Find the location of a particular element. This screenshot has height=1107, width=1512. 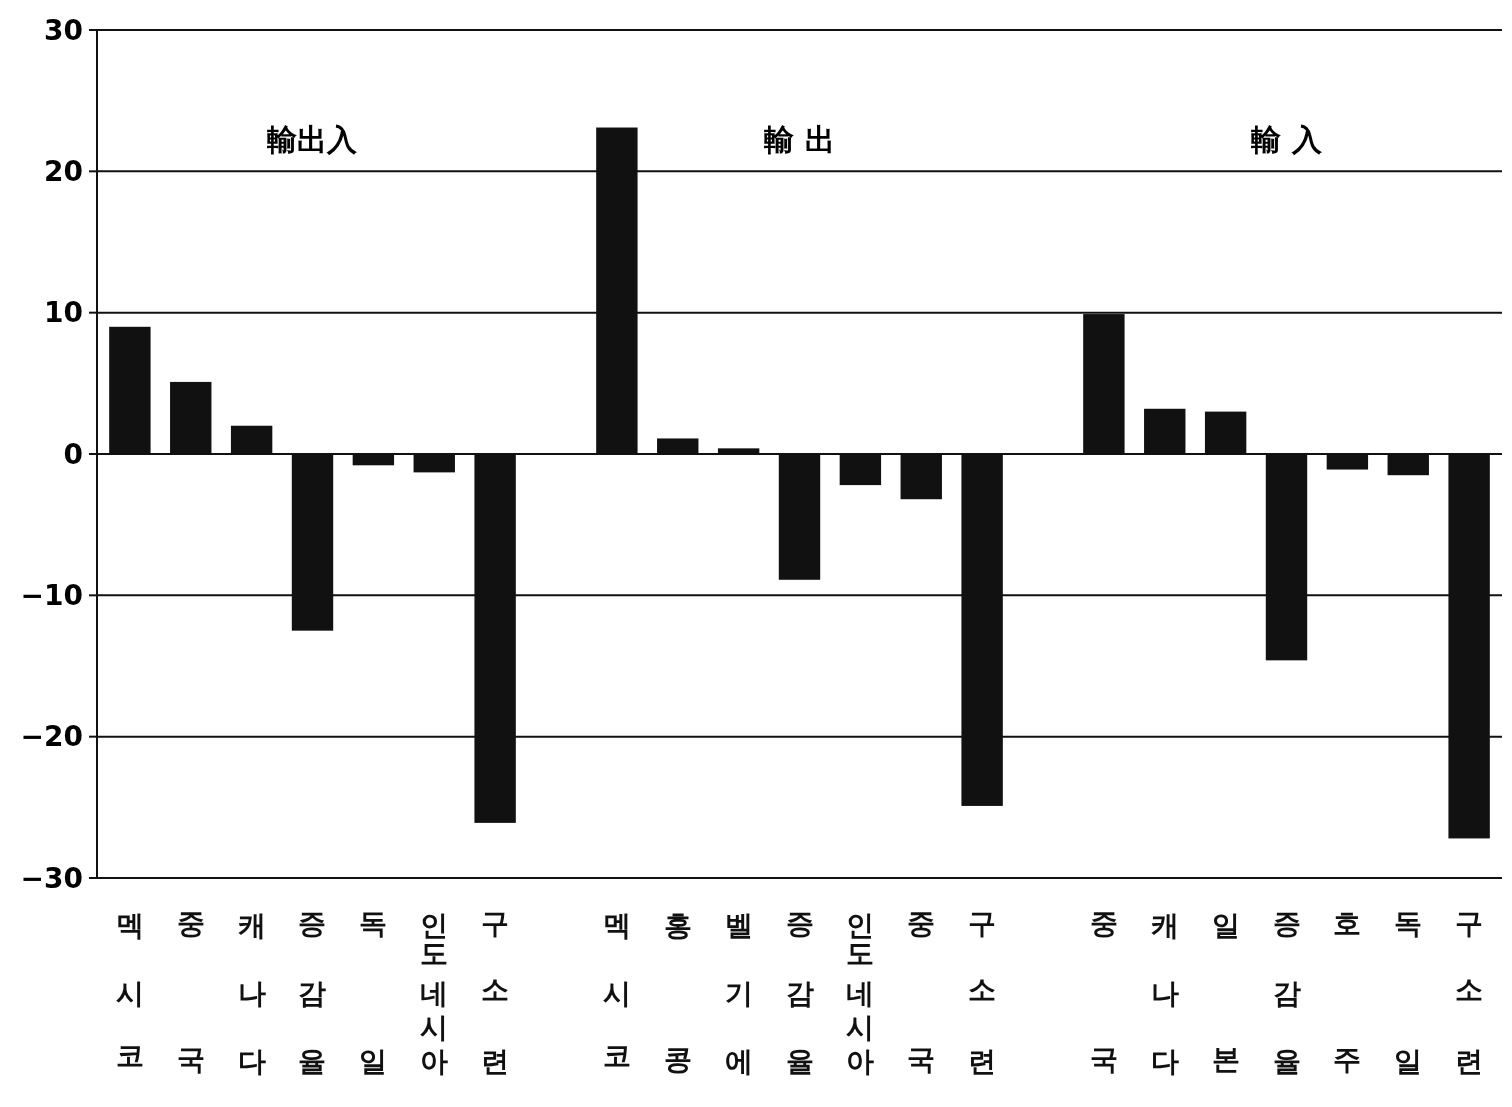

y-tick-label: 0 is located at coordinates (73, 454).